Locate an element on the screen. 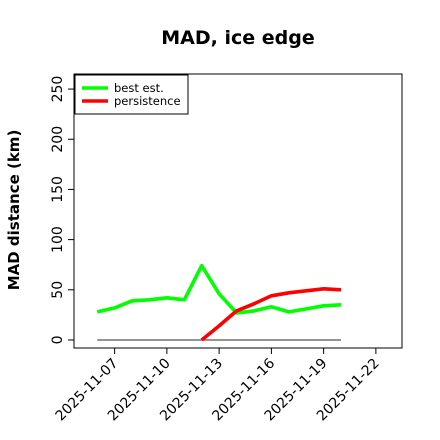 This screenshot has width=440, height=440. series-line-persistence is located at coordinates (271, 314).